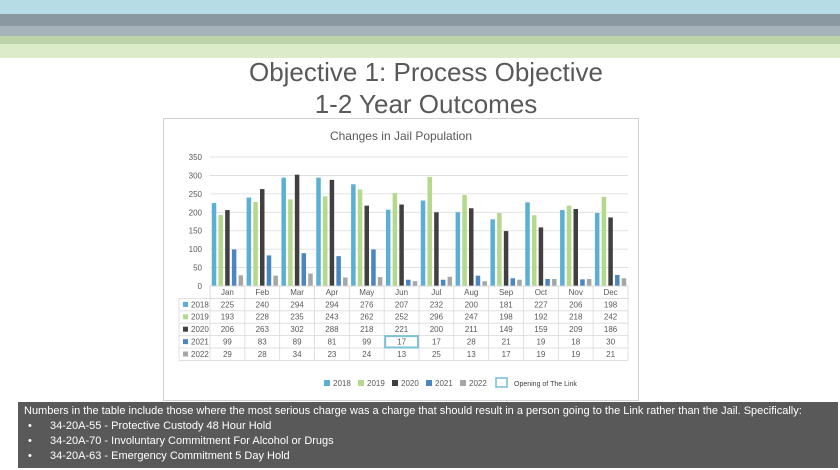 The width and height of the screenshot is (840, 470). Describe the element at coordinates (185, 304) in the screenshot. I see `table-legend-key-2018` at that location.